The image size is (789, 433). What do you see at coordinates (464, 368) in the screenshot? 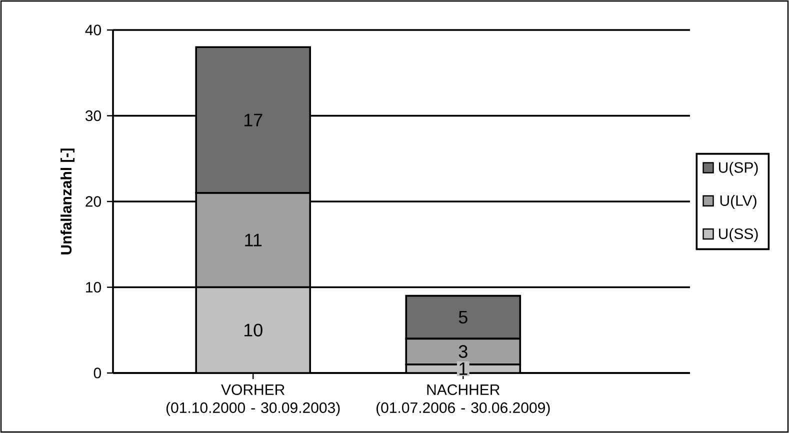
I see `data-label: 1` at bounding box center [464, 368].